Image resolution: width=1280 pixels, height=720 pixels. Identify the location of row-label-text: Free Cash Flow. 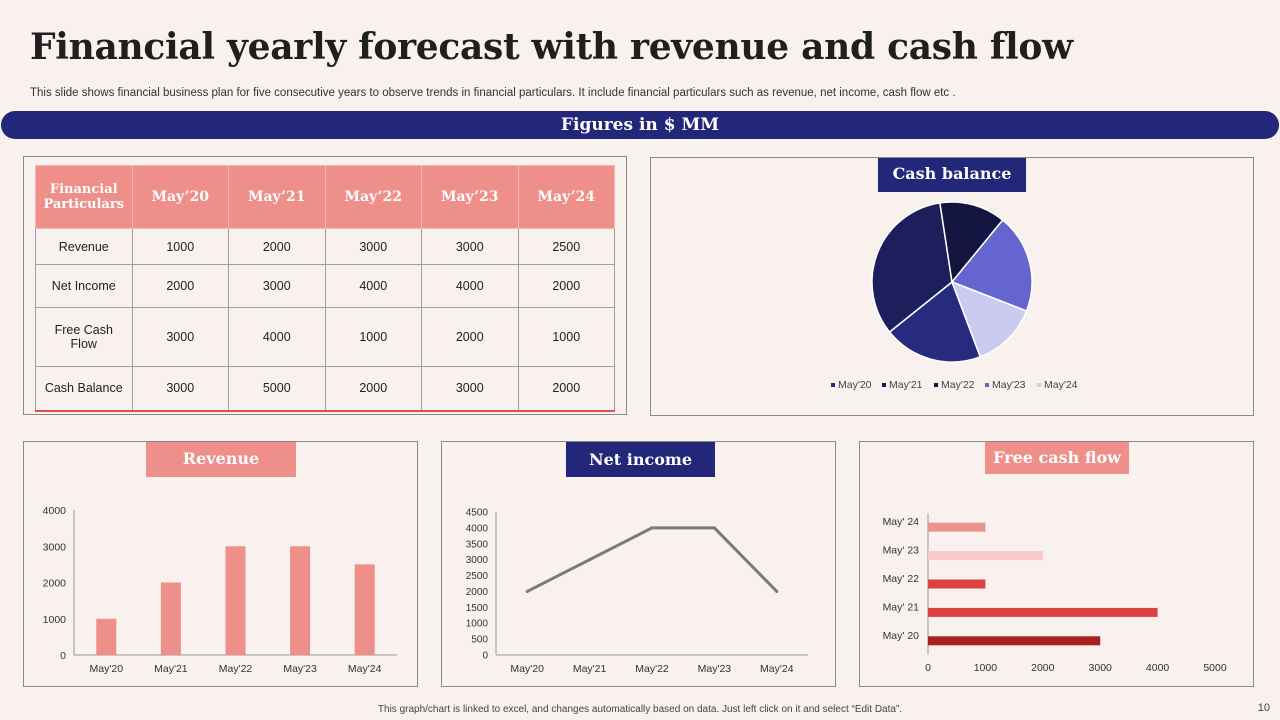
(83, 337).